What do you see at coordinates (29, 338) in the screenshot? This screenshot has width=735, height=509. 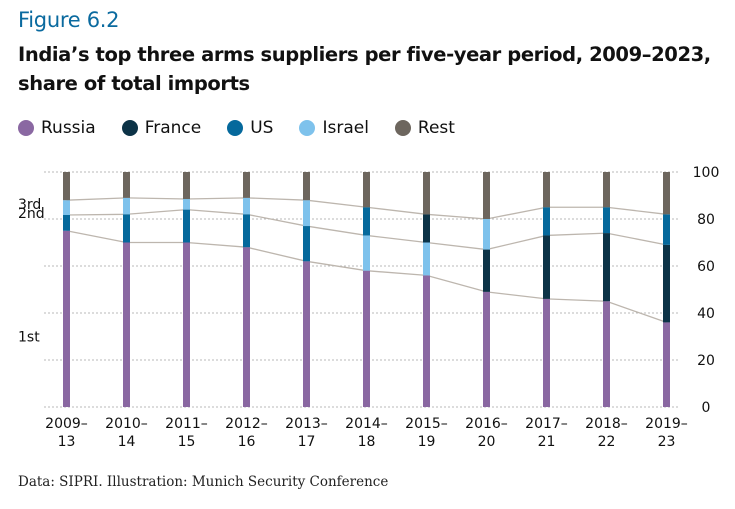 I see `rank-label: 1st` at bounding box center [29, 338].